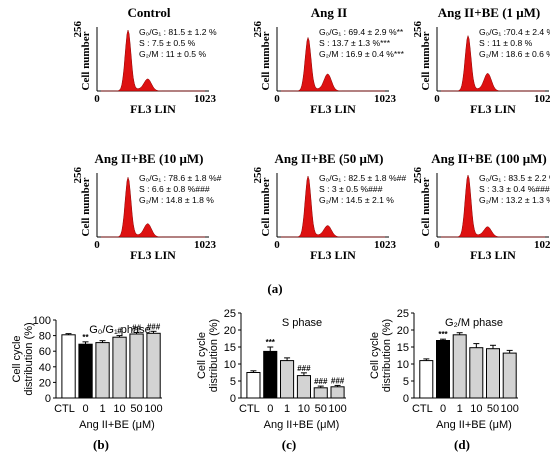  I want to click on histogram-stat: G₀/G₁ : 69.4 ± 2.9 %**, so click(361, 32).